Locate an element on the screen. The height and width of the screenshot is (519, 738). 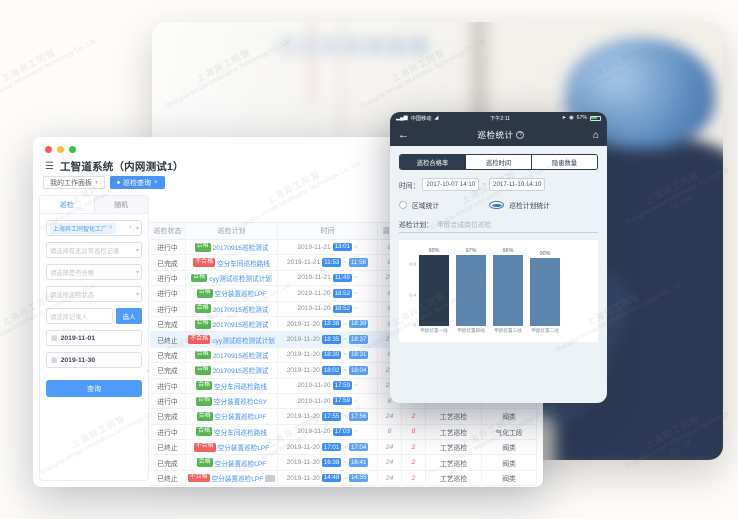
time-cell: 2019-11-21 11:53 ~11:58 is located at coordinates (328, 263).